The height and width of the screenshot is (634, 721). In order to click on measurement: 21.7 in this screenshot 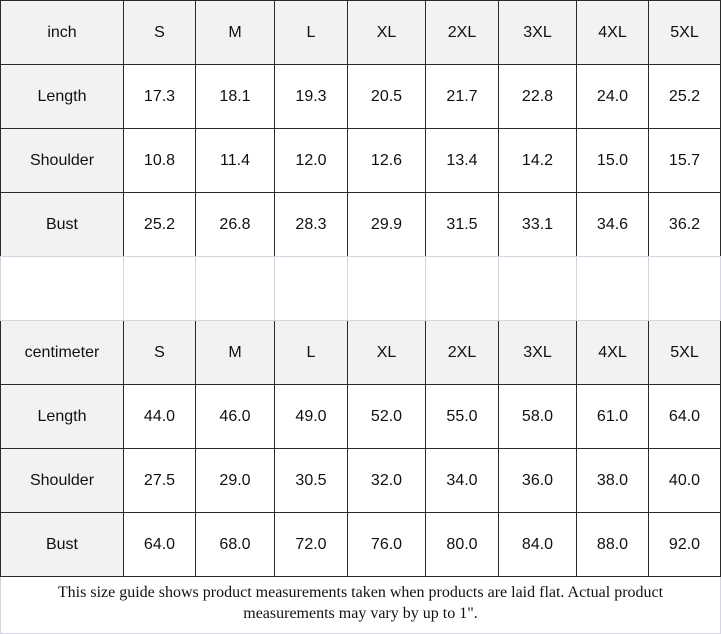, I will do `click(462, 96)`.